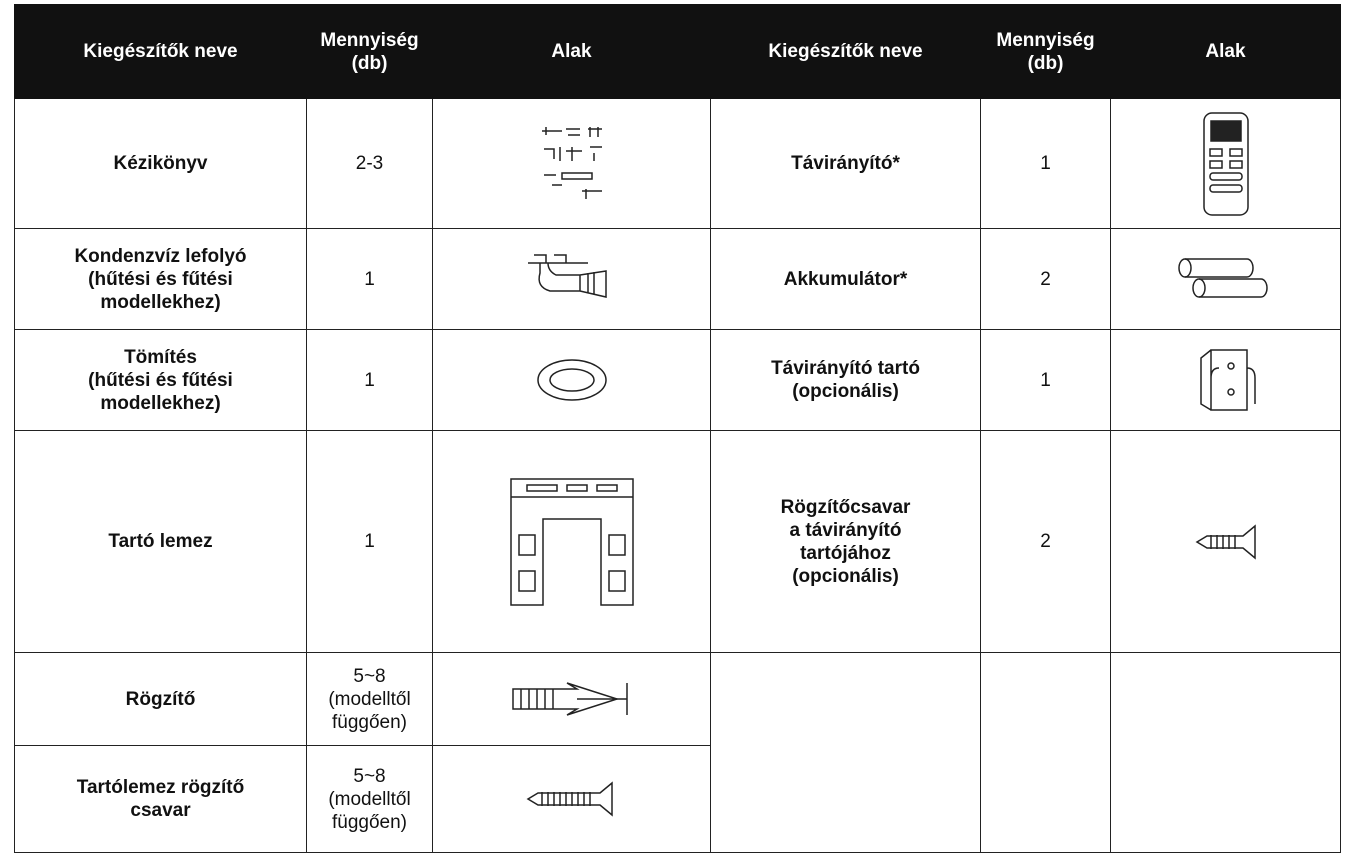 The image size is (1353, 856). What do you see at coordinates (160, 699) in the screenshot?
I see `item-name: Rögzítő` at bounding box center [160, 699].